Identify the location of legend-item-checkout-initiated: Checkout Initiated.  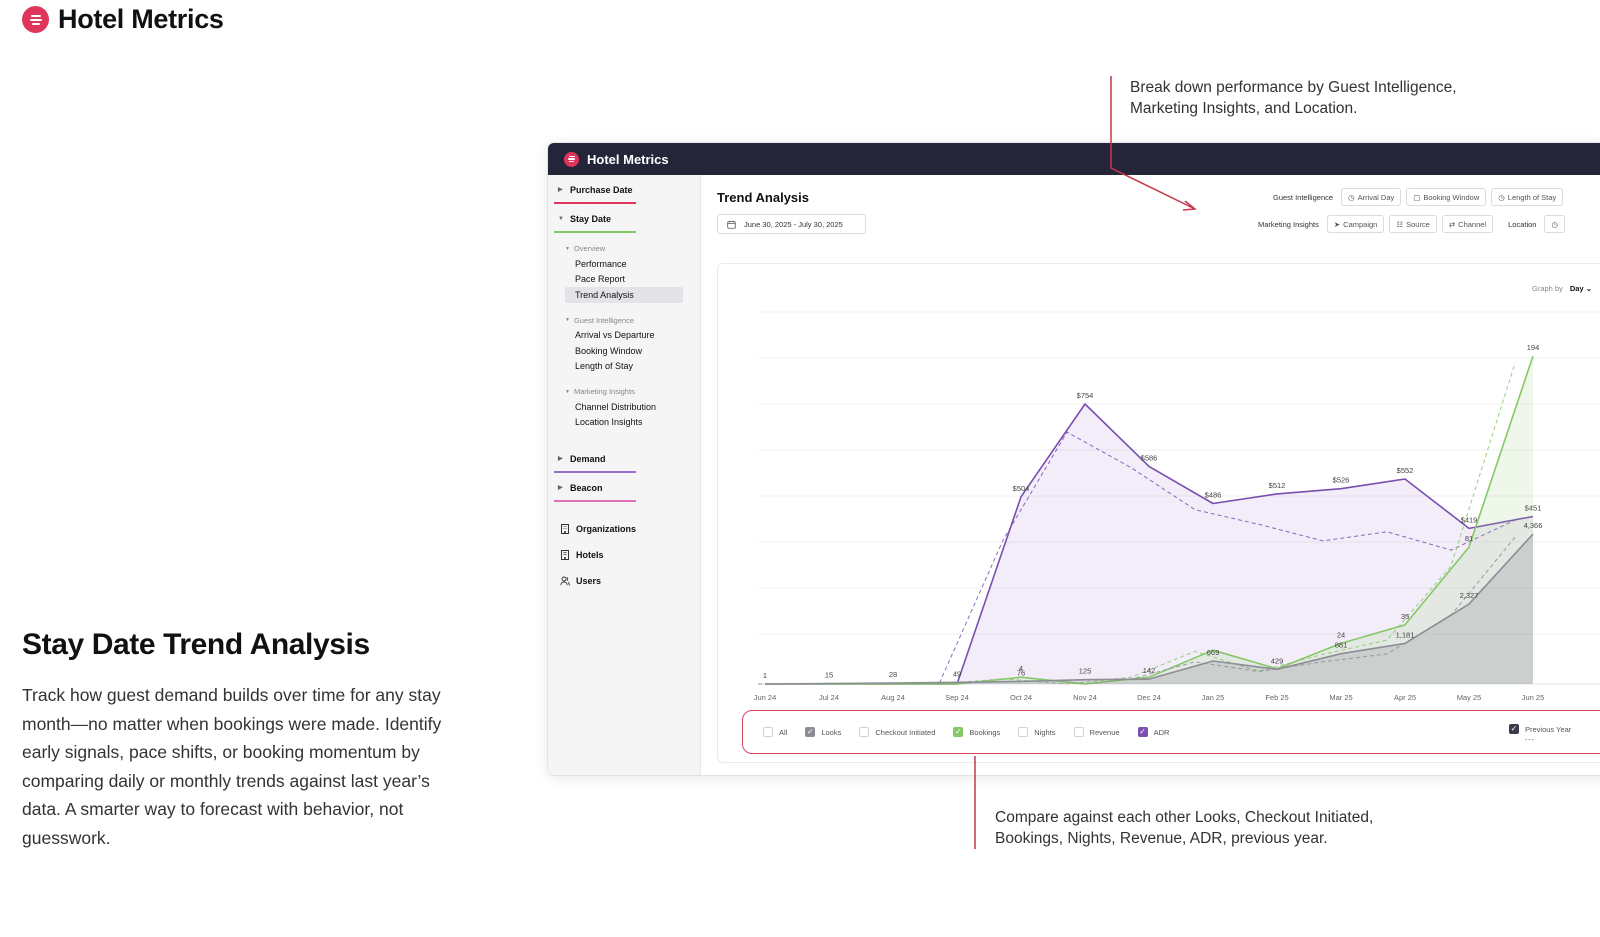
(897, 732).